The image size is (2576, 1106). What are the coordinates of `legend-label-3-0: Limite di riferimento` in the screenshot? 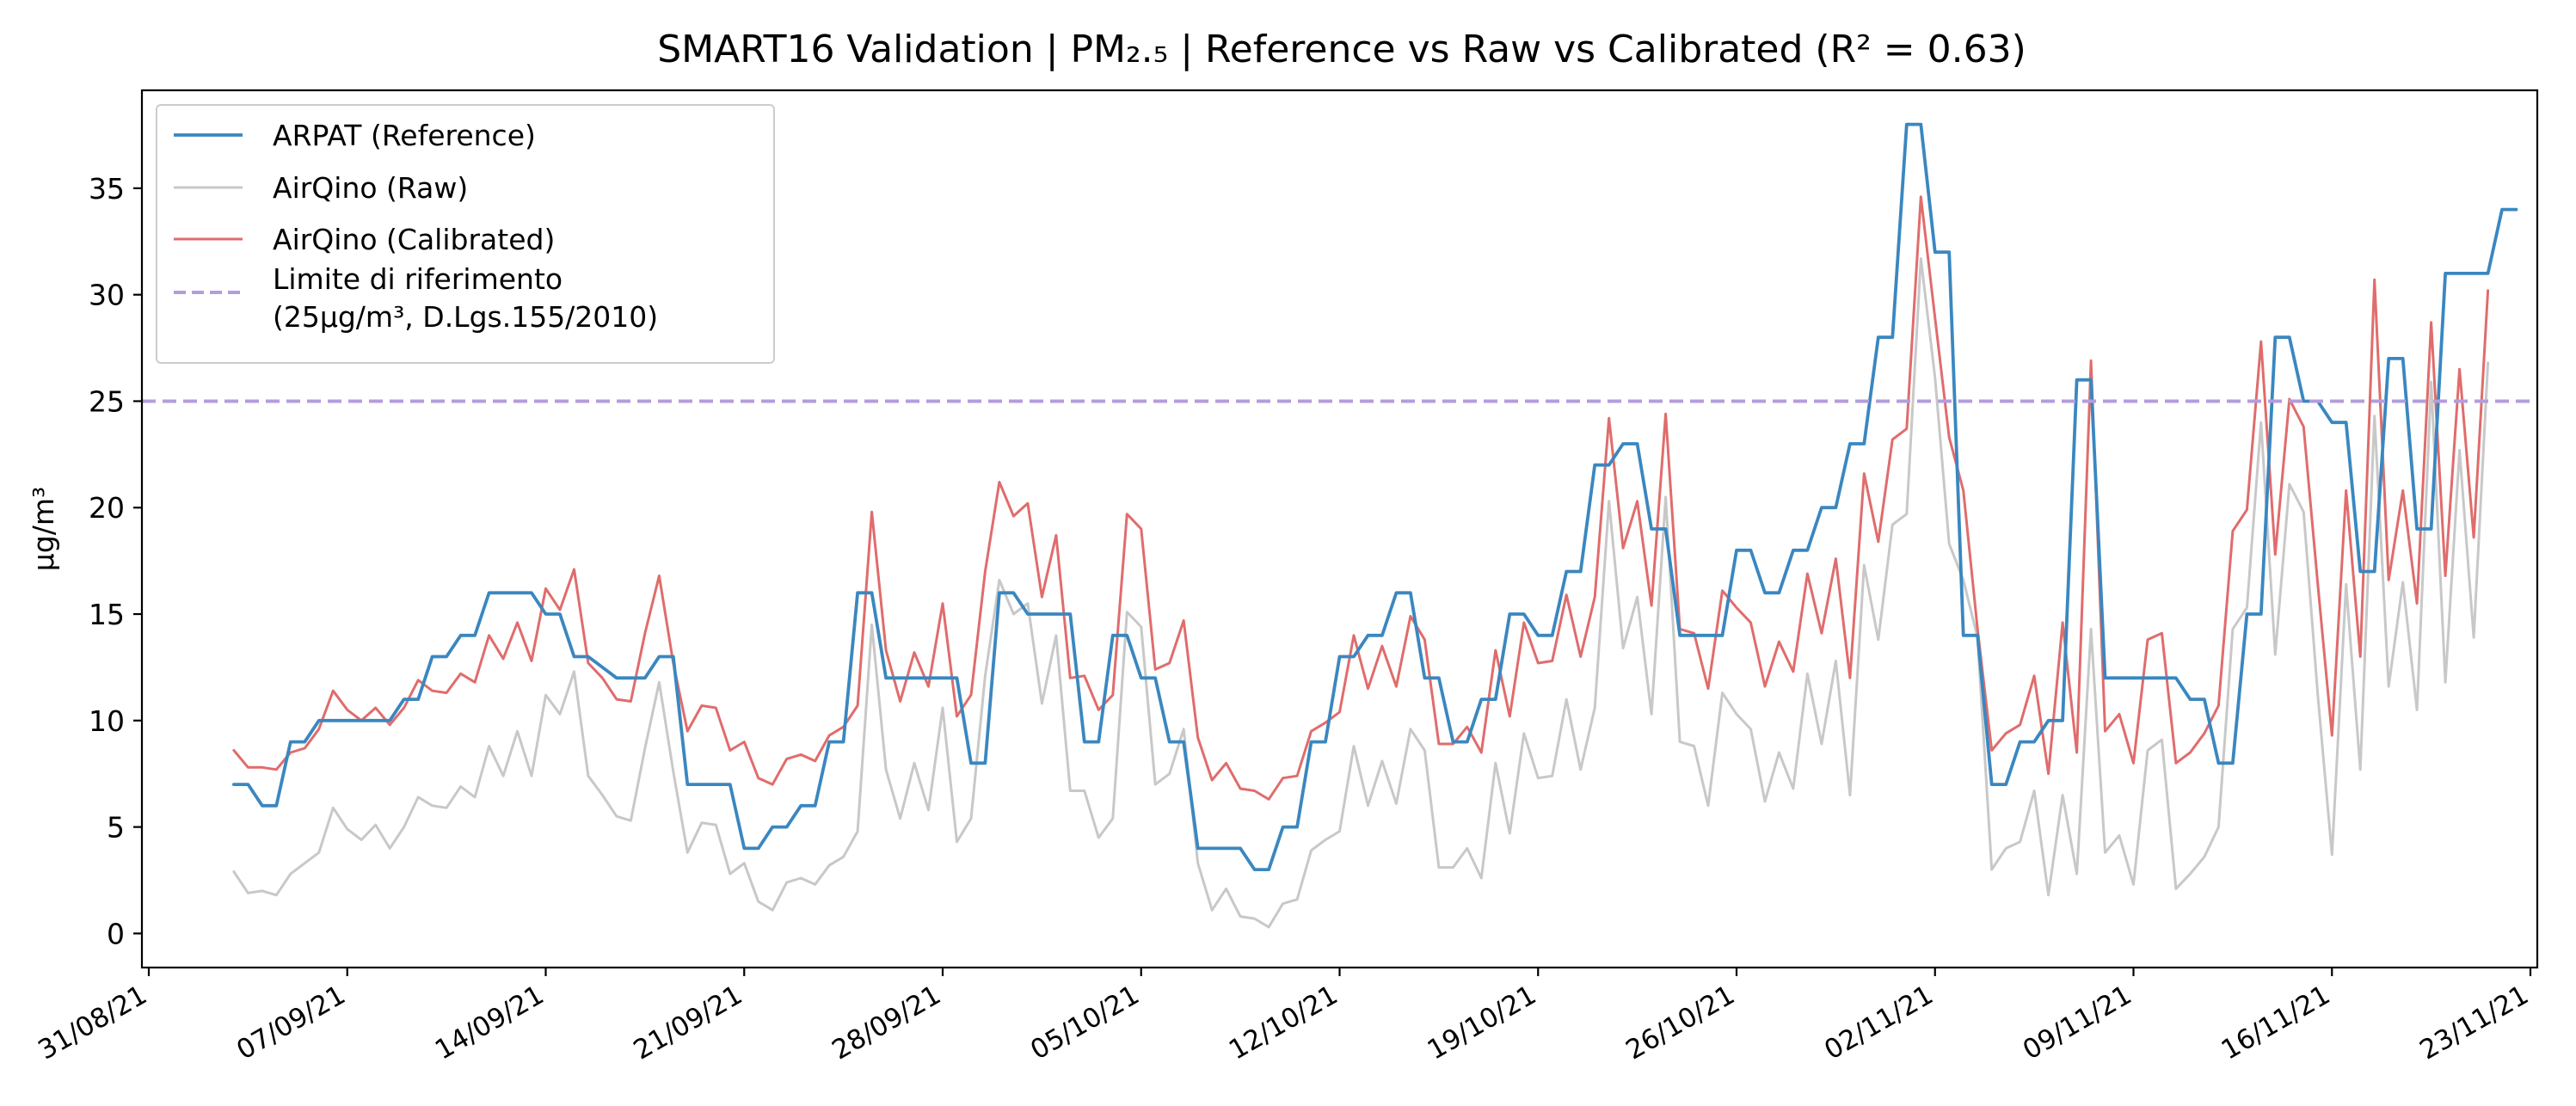 It's located at (418, 279).